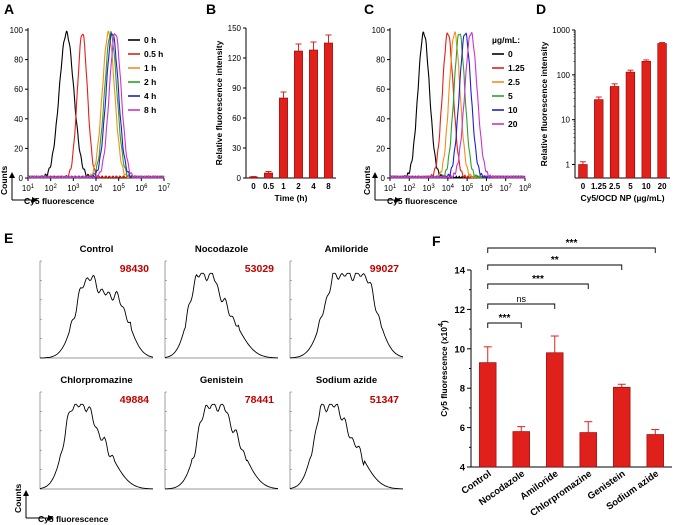 This screenshot has width=675, height=525. What do you see at coordinates (221, 249) in the screenshot?
I see `histogram-title: Nocodazole` at bounding box center [221, 249].